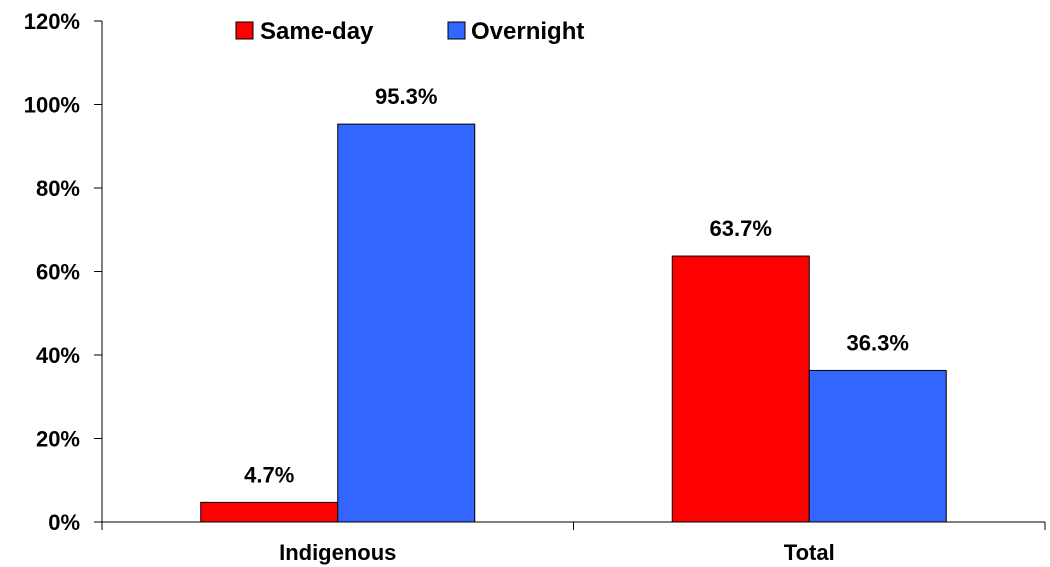 The width and height of the screenshot is (1050, 567). I want to click on data-label: 36.3%, so click(878, 342).